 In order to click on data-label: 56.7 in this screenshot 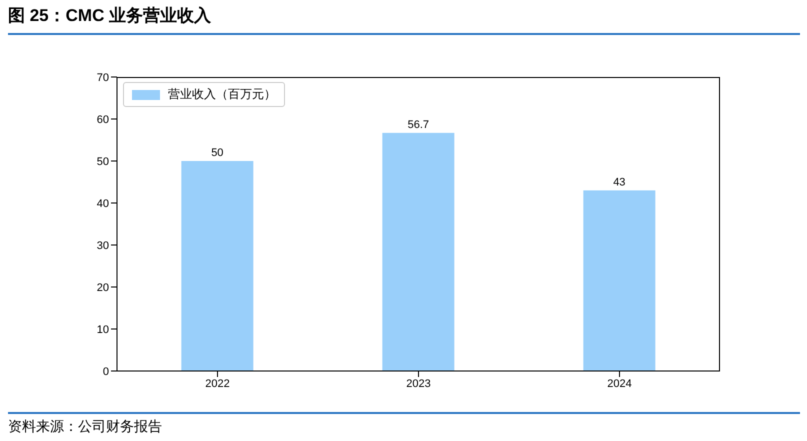, I will do `click(419, 124)`.